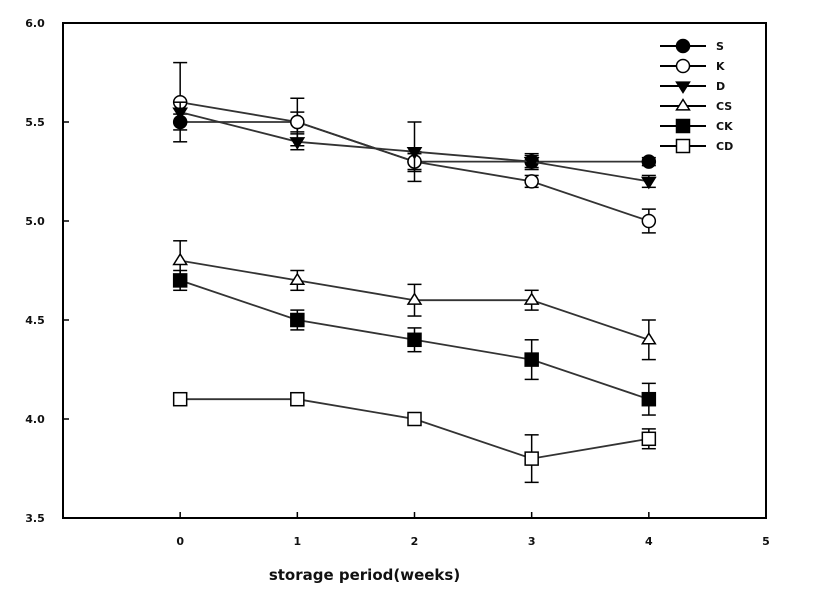 This screenshot has height=590, width=827. What do you see at coordinates (35, 122) in the screenshot?
I see `y-tick-label: 5.5` at bounding box center [35, 122].